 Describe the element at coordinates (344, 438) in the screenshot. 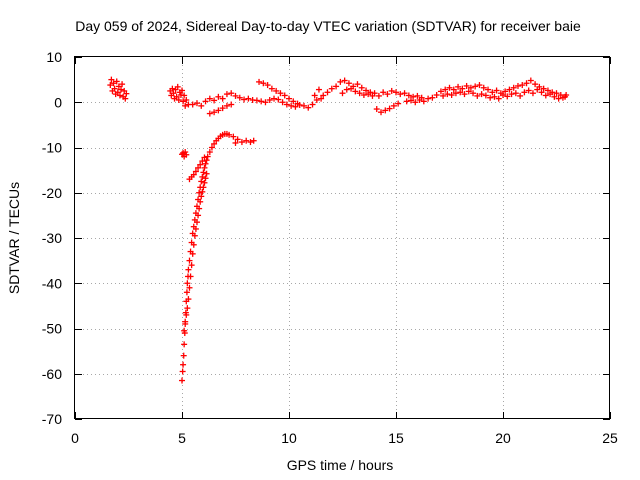

I see `x-tick-labels: 0 5 10 15 20 25` at that location.